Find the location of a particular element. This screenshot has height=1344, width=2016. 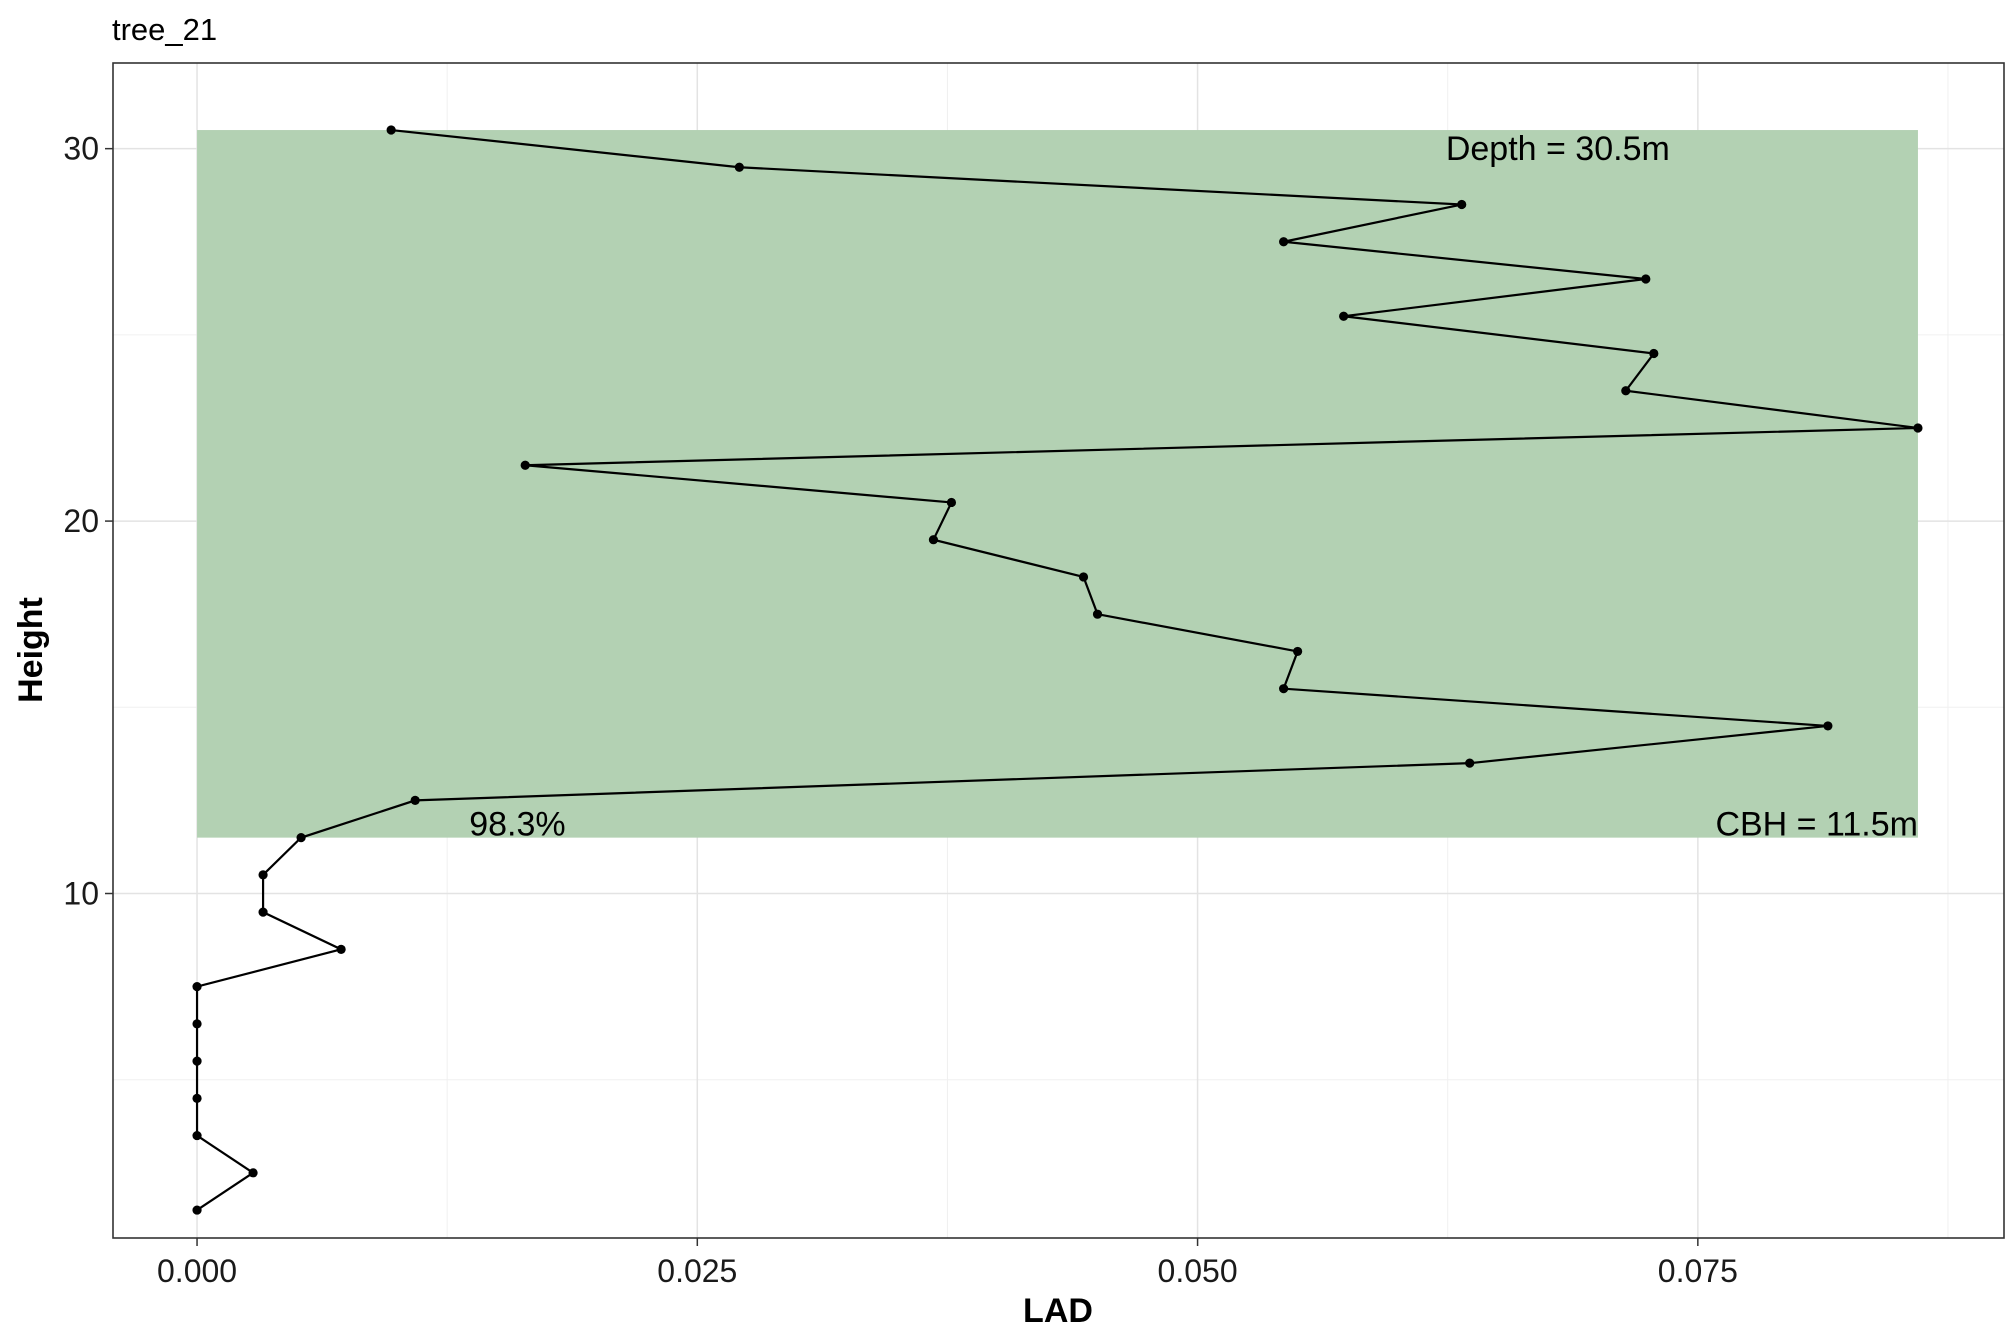

x-tick-label: 0.000 is located at coordinates (197, 1271).